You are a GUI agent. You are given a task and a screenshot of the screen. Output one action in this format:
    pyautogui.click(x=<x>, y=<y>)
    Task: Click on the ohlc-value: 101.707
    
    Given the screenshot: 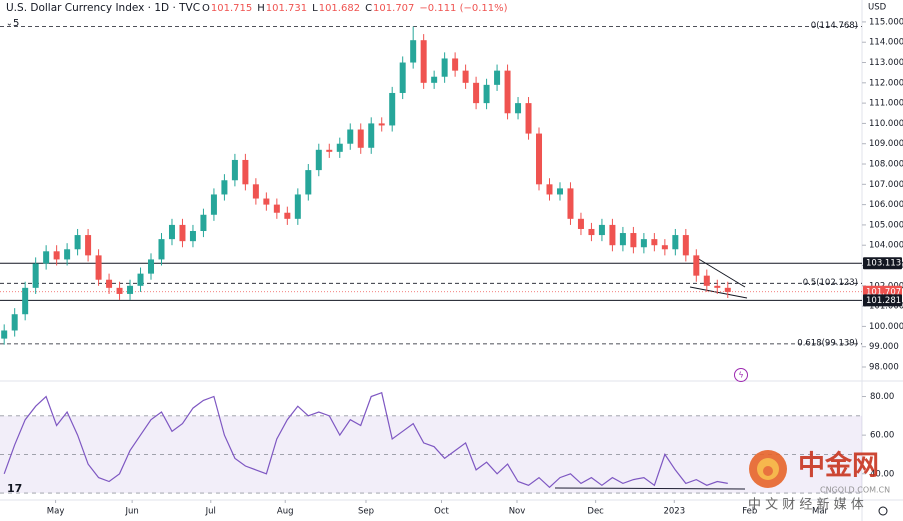 What is the action you would take?
    pyautogui.click(x=393, y=8)
    